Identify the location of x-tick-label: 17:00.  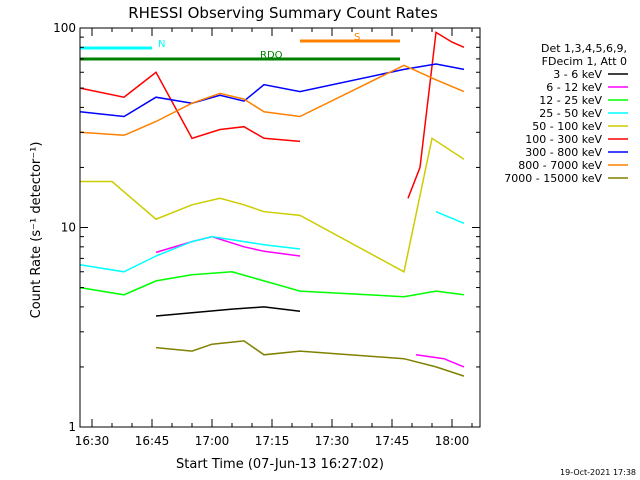
(212, 441).